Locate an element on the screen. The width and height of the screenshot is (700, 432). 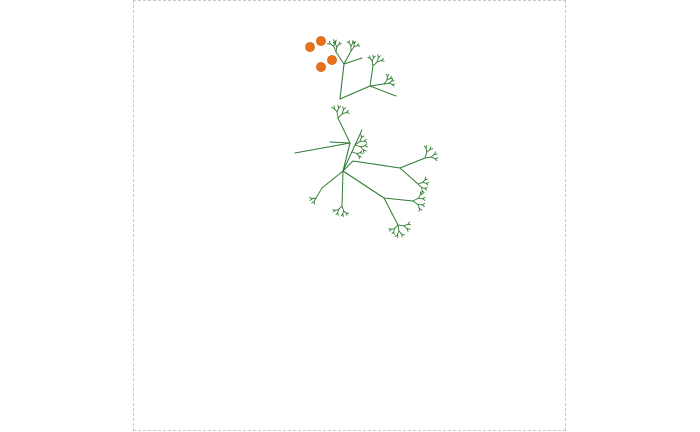
upper-tree is located at coordinates (351, 68).